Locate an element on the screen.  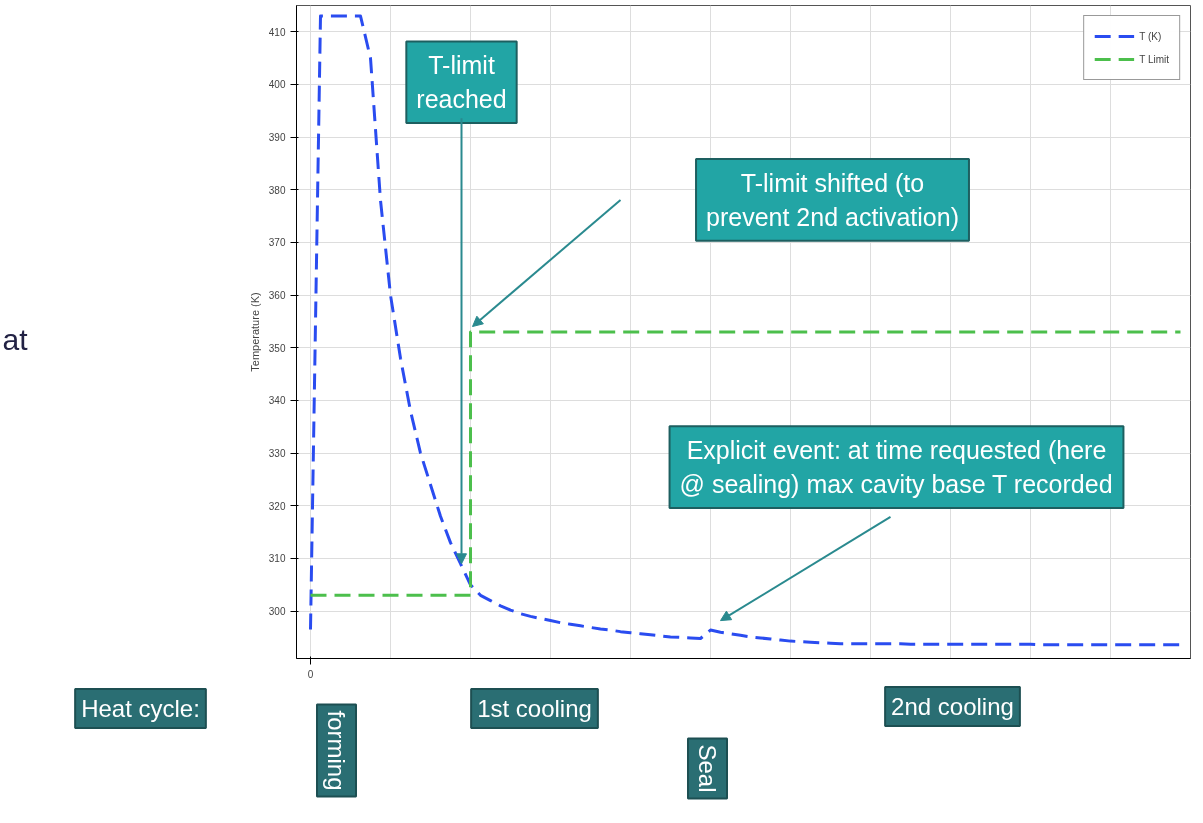
y-tick-label: 380 is located at coordinates (277, 190).